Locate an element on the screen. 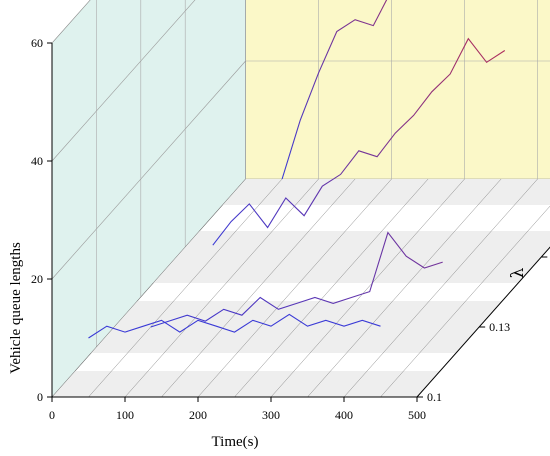 The height and width of the screenshot is (456, 550). x-tick-label: 400 is located at coordinates (344, 415).